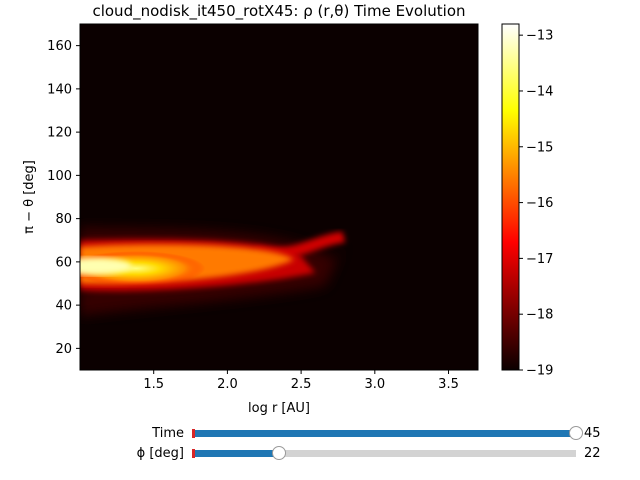 The height and width of the screenshot is (480, 640). What do you see at coordinates (301, 246) in the screenshot?
I see `density-tail` at bounding box center [301, 246].